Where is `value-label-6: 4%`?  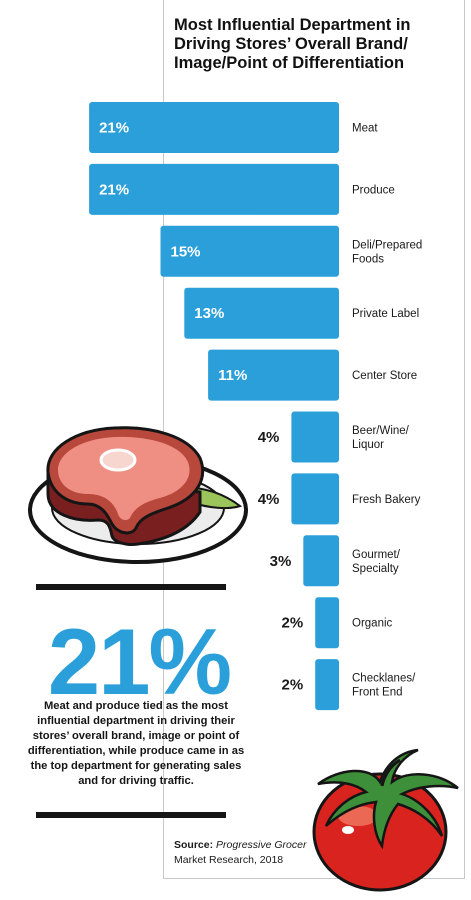 value-label-6: 4% is located at coordinates (269, 437).